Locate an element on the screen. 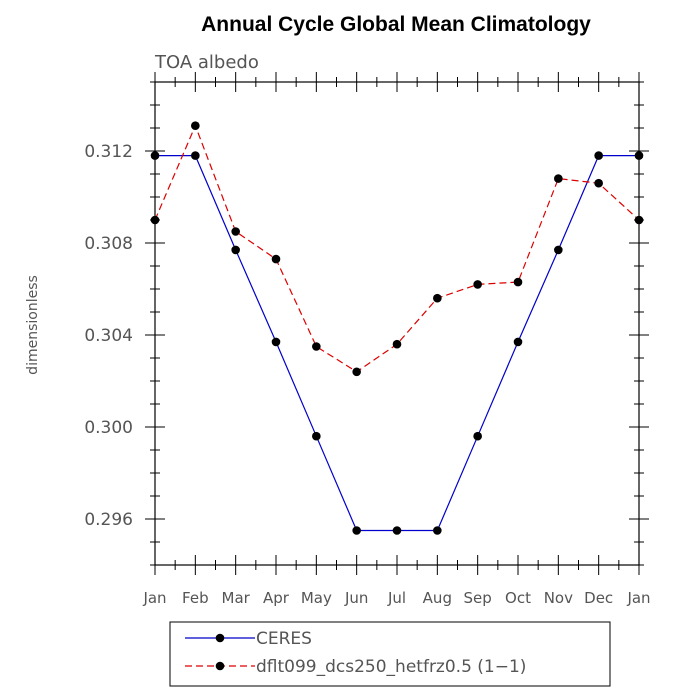 The width and height of the screenshot is (700, 700). x-tick-label: Jul is located at coordinates (396, 598).